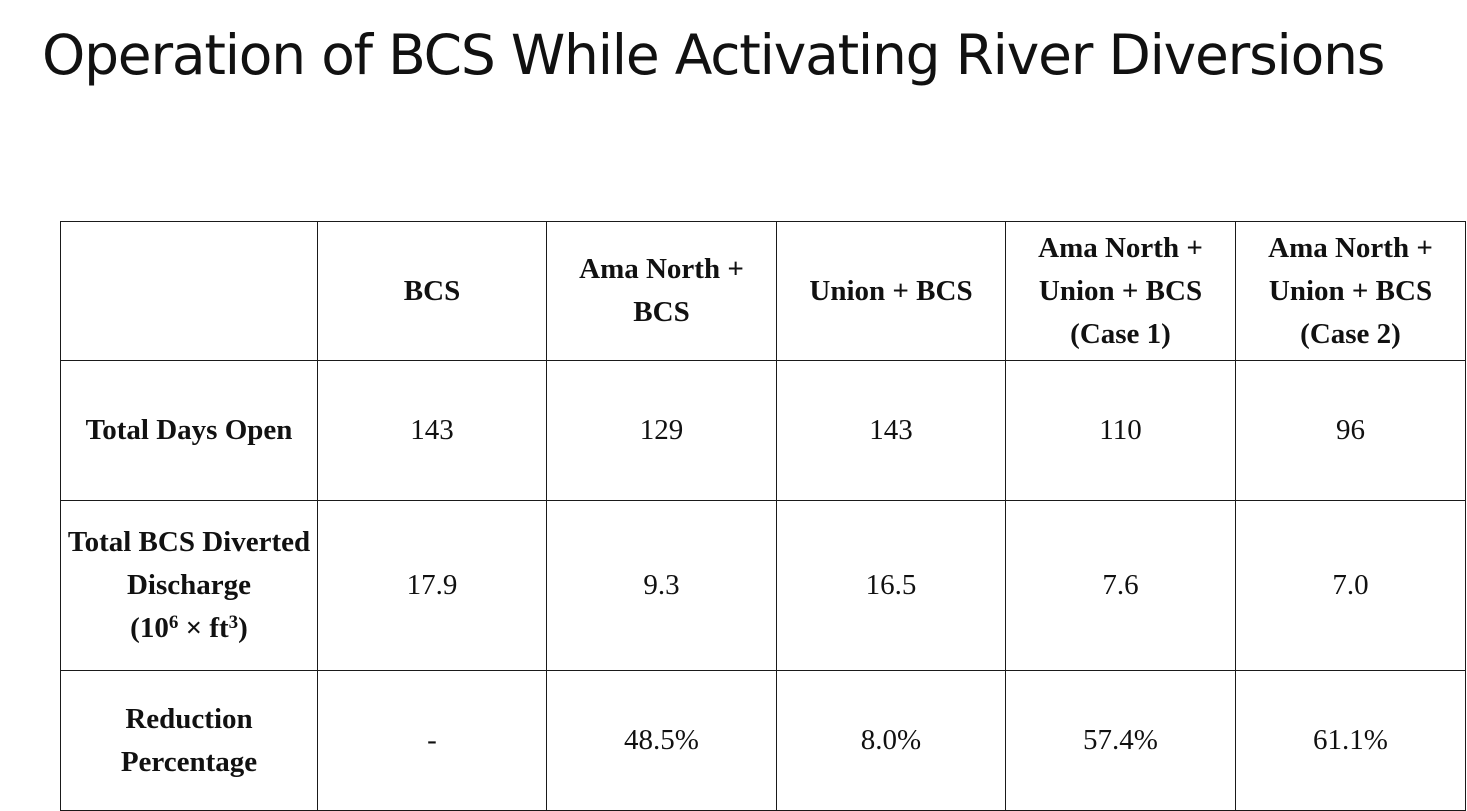  I want to click on table-cell: 7.0, so click(1350, 585).